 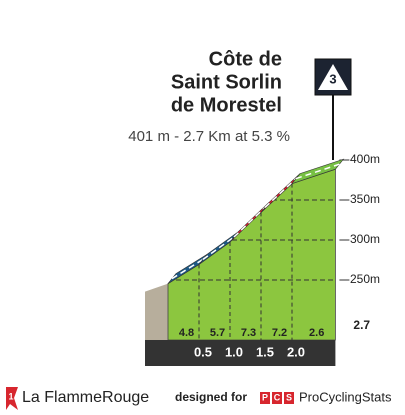 I want to click on gradient-label: 2.6, so click(x=316, y=333).